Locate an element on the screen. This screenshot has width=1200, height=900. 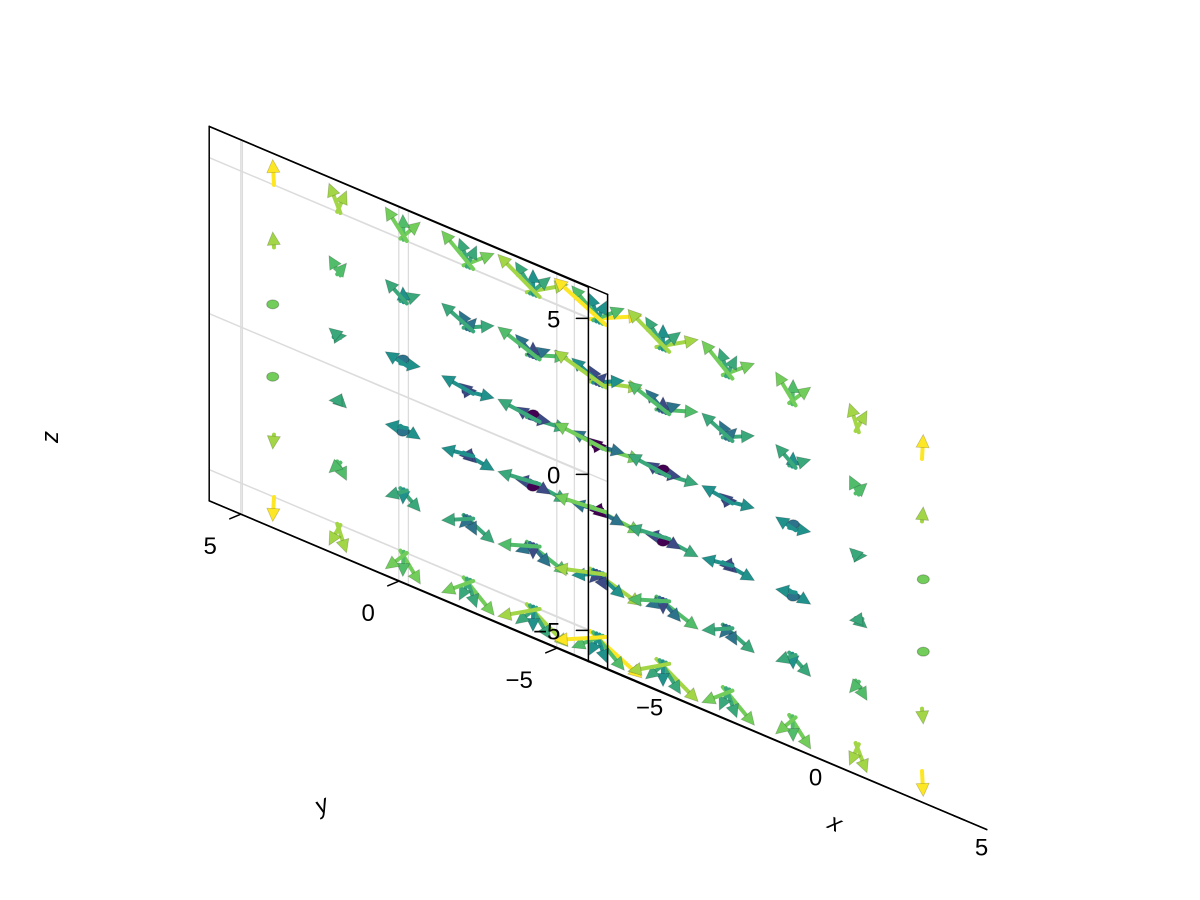
x-tick-label: 5 is located at coordinates (981, 848).